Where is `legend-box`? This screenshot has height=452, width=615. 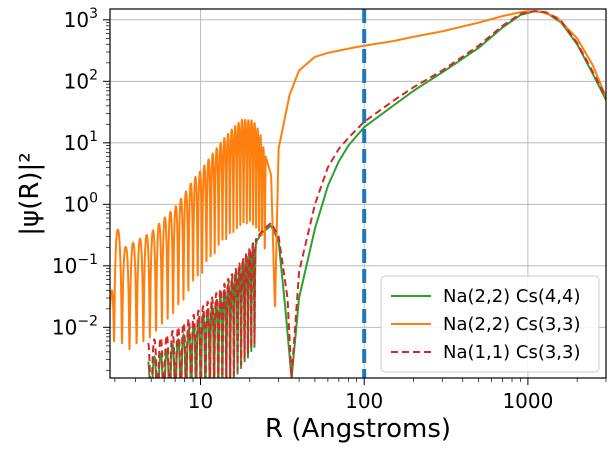
legend-box is located at coordinates (490, 324).